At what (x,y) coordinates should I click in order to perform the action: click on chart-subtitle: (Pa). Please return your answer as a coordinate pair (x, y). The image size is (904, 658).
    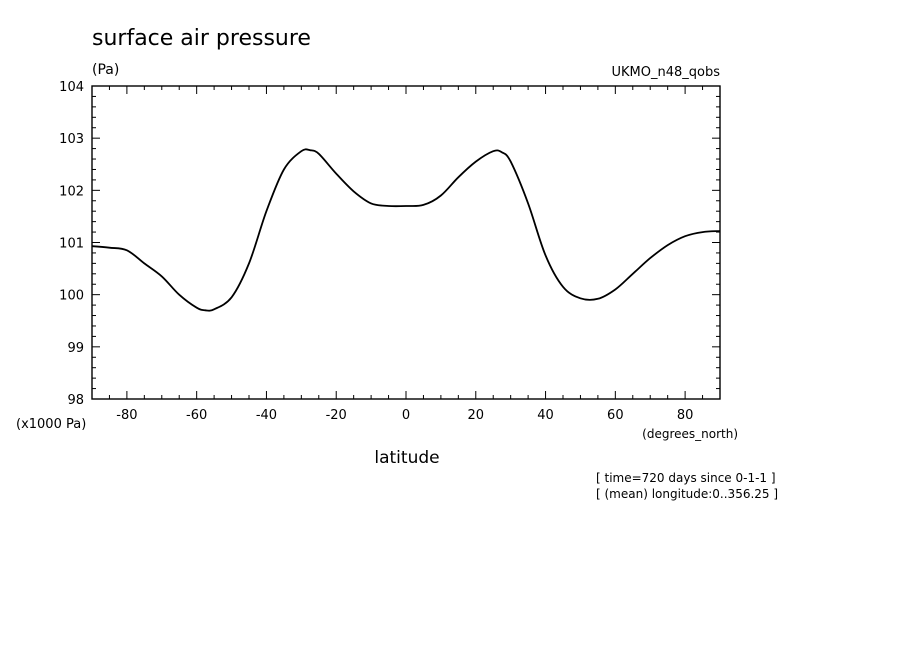
    Looking at the image, I should click on (105, 70).